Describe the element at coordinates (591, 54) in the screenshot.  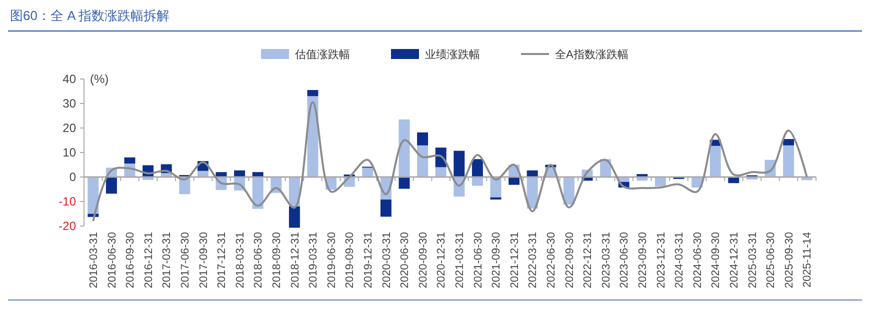
I see `legend-label: 全A指数涨跌幅` at that location.